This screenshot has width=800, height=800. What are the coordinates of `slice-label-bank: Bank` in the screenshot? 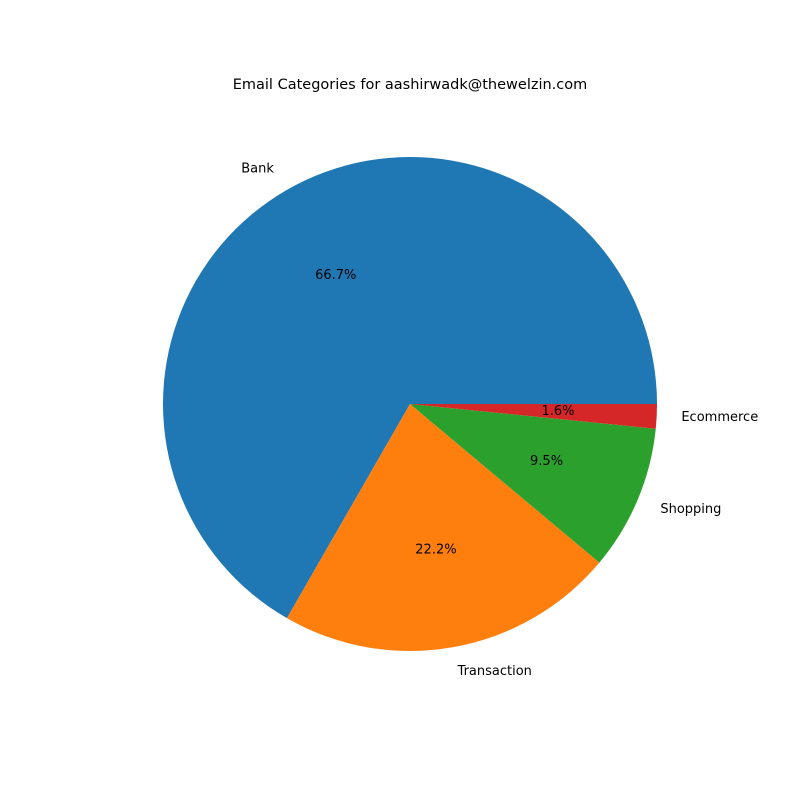 It's located at (257, 168).